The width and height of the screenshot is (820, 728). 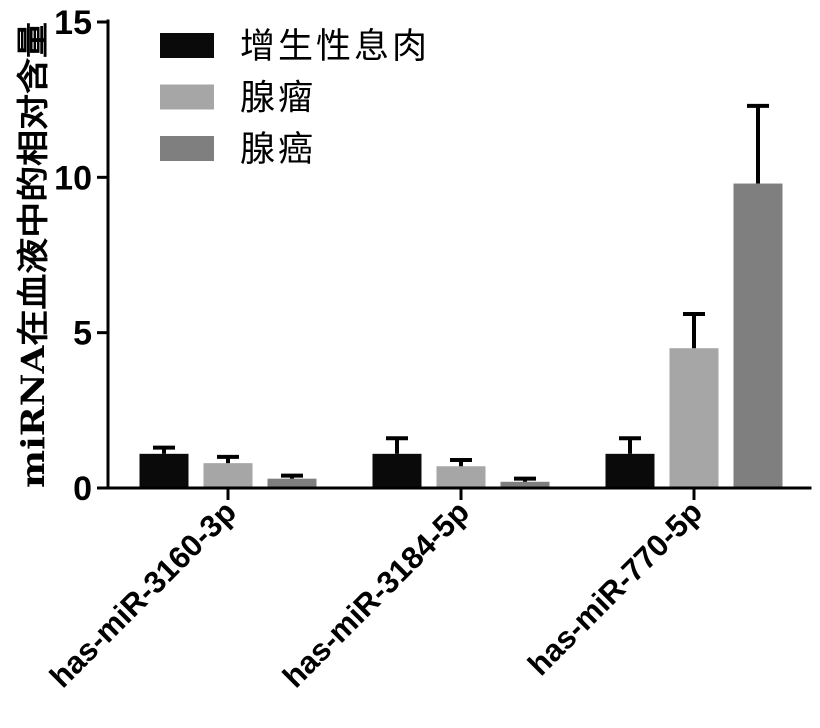 I want to click on legend-item-0: 增生性息肉, so click(x=295, y=47).